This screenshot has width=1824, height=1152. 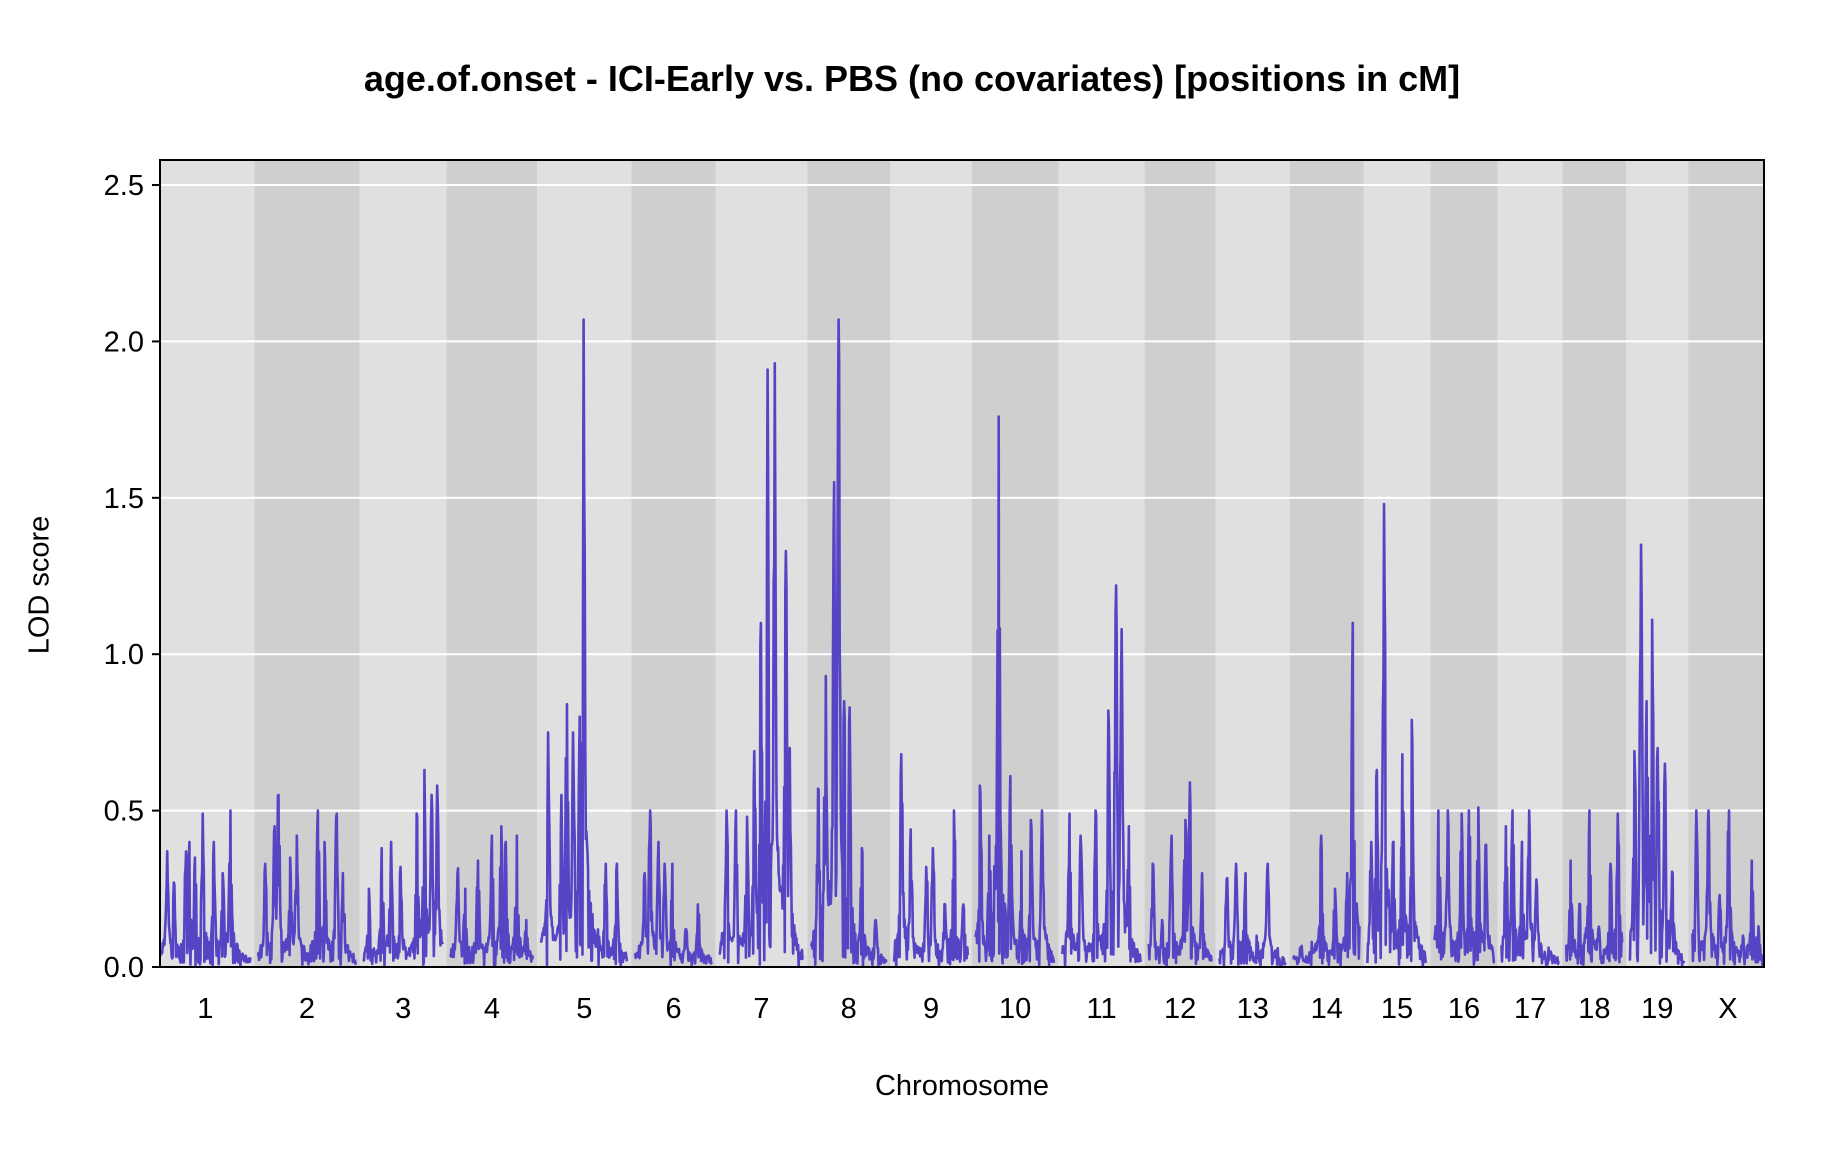 What do you see at coordinates (1594, 1009) in the screenshot?
I see `x-tick-label: 18` at bounding box center [1594, 1009].